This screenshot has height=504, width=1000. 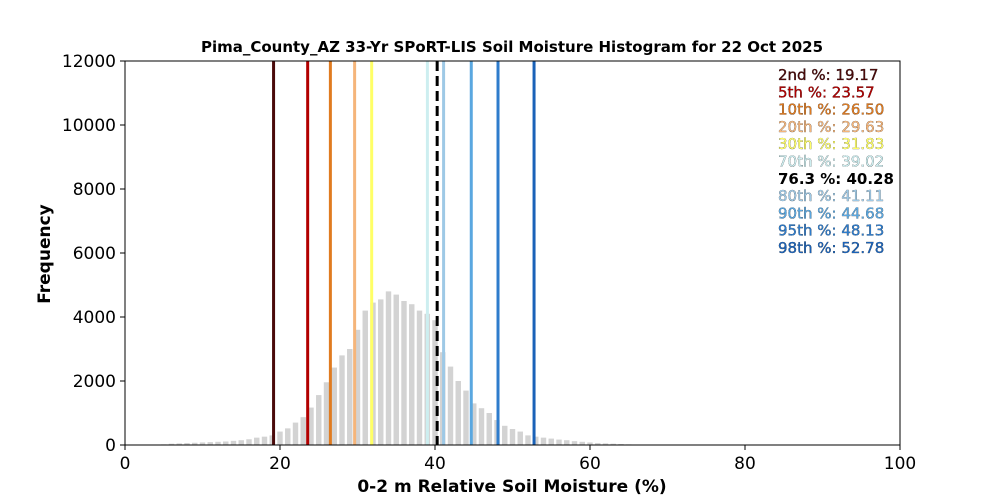 I want to click on percentile-label: 10th %: 26.50, so click(x=831, y=110).